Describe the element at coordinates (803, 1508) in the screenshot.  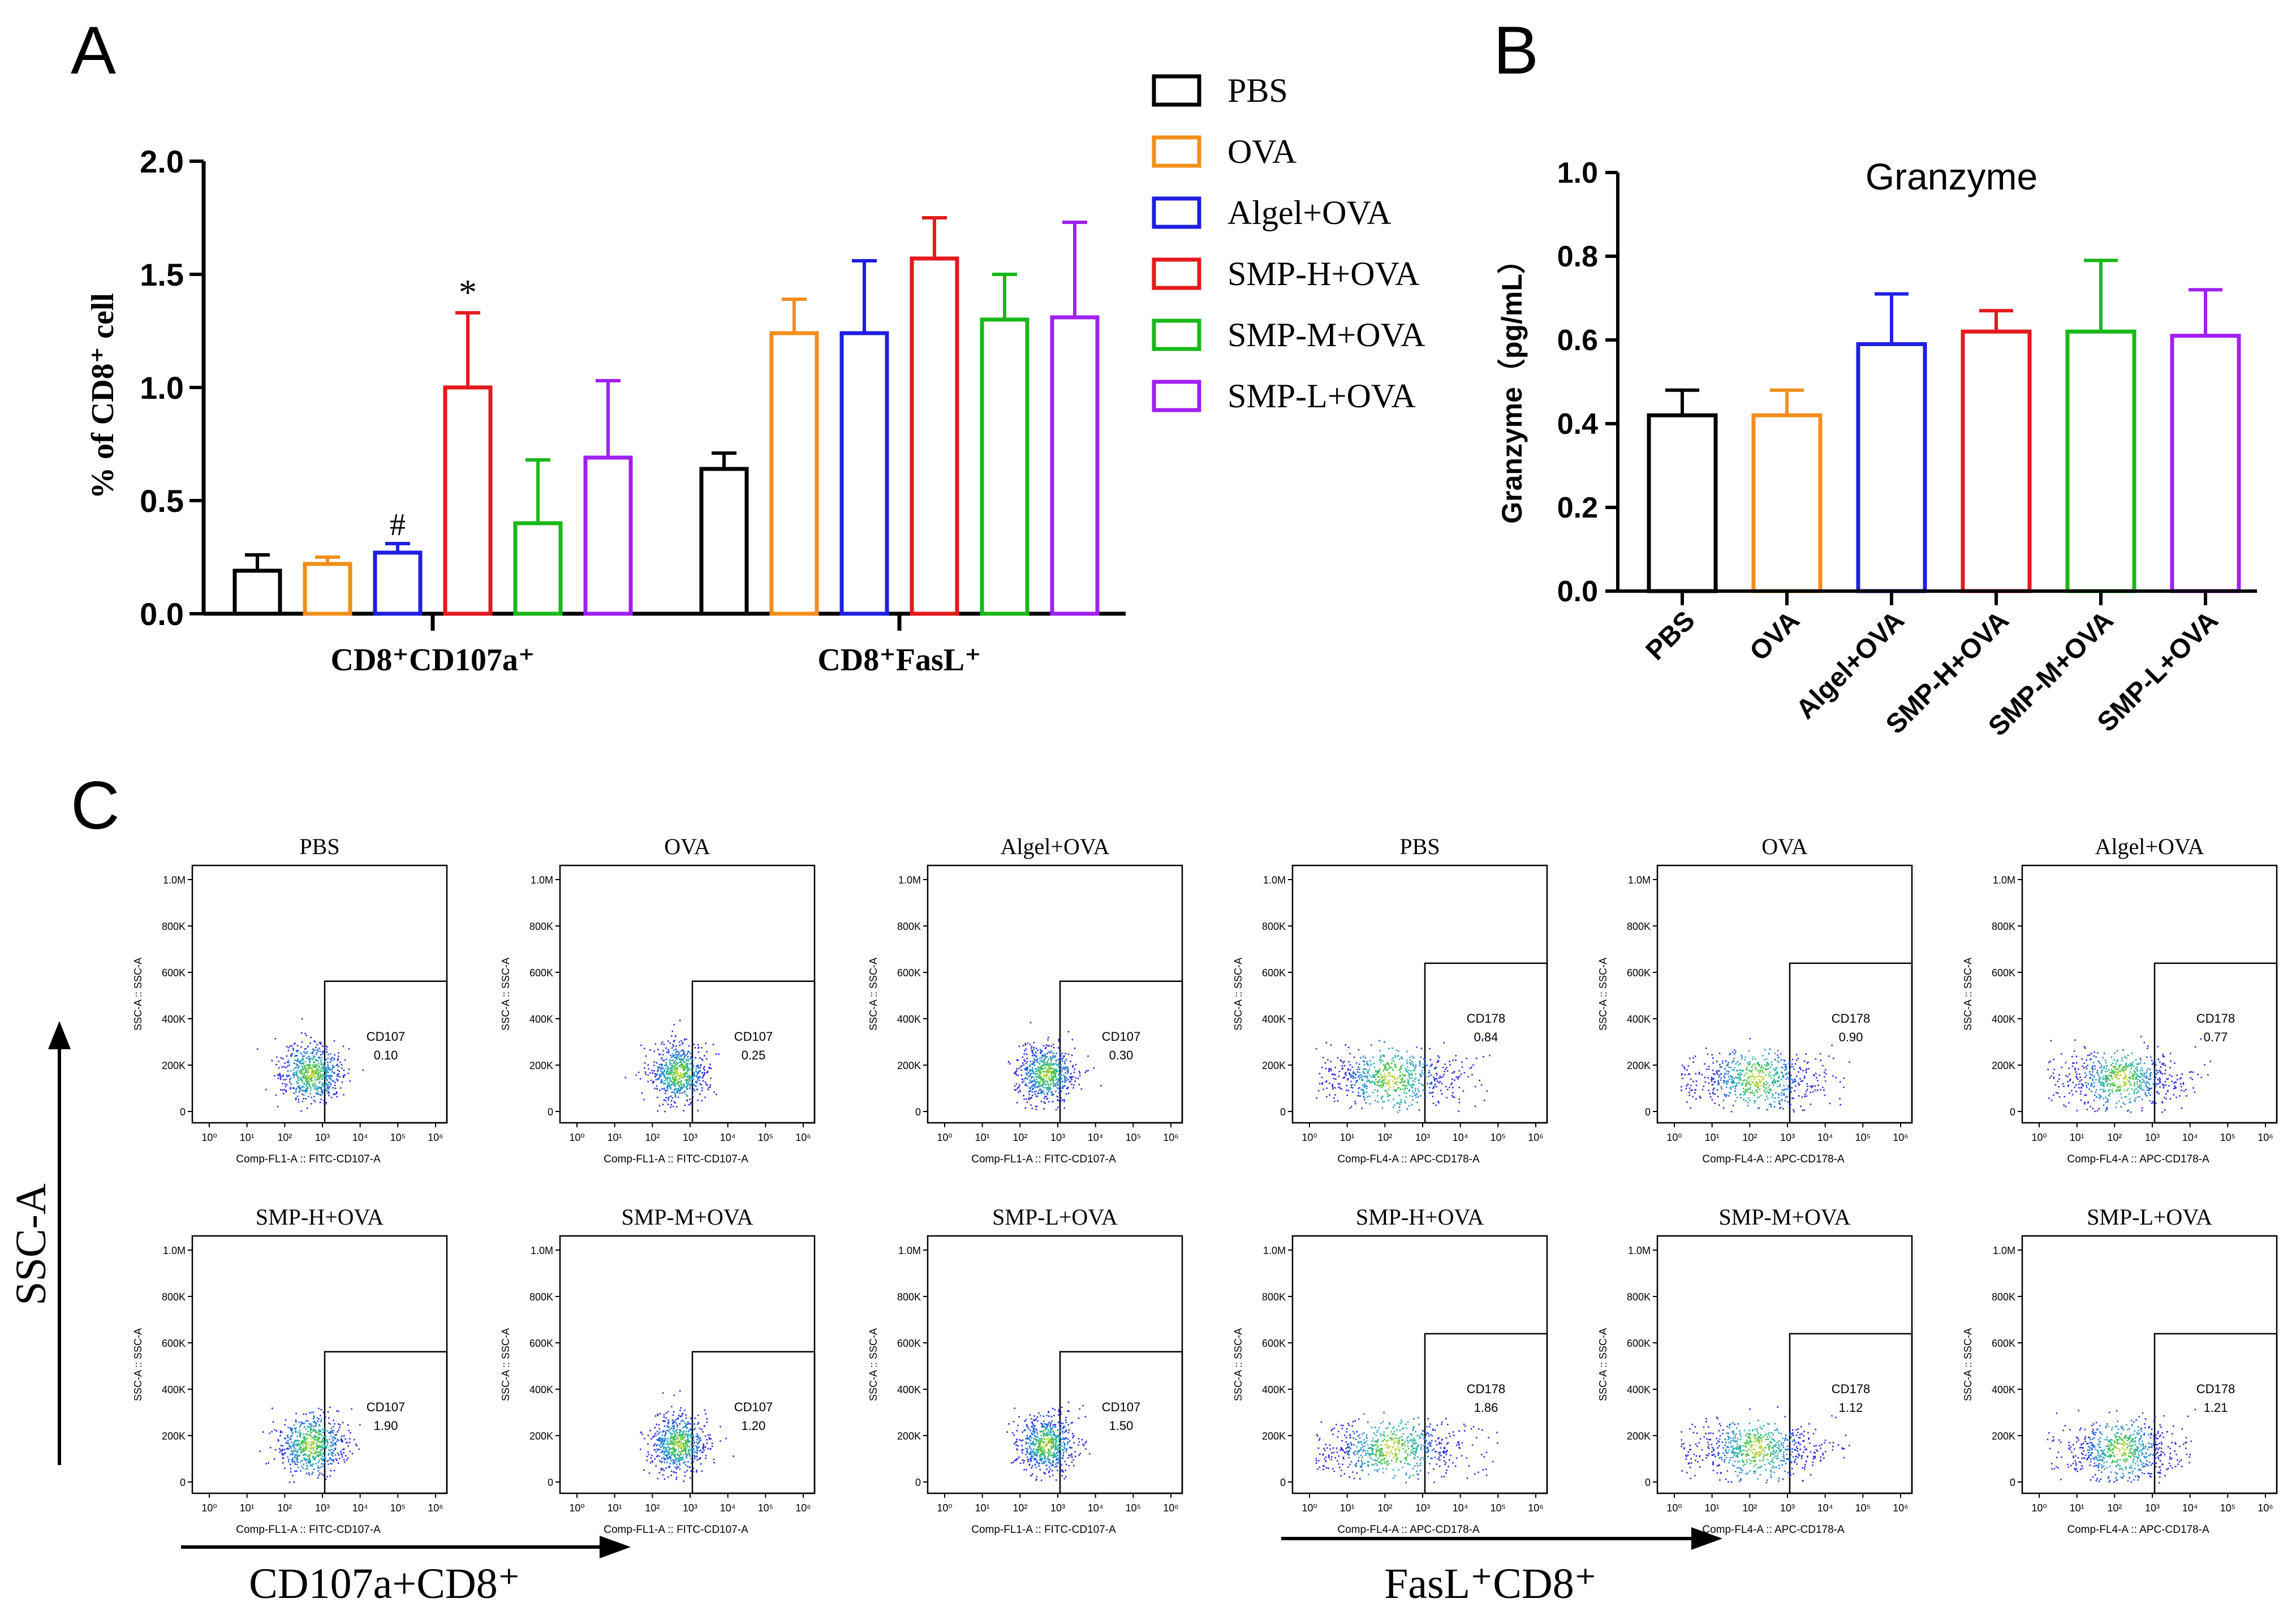
I see `flow-x-tick-label: 10⁶` at that location.